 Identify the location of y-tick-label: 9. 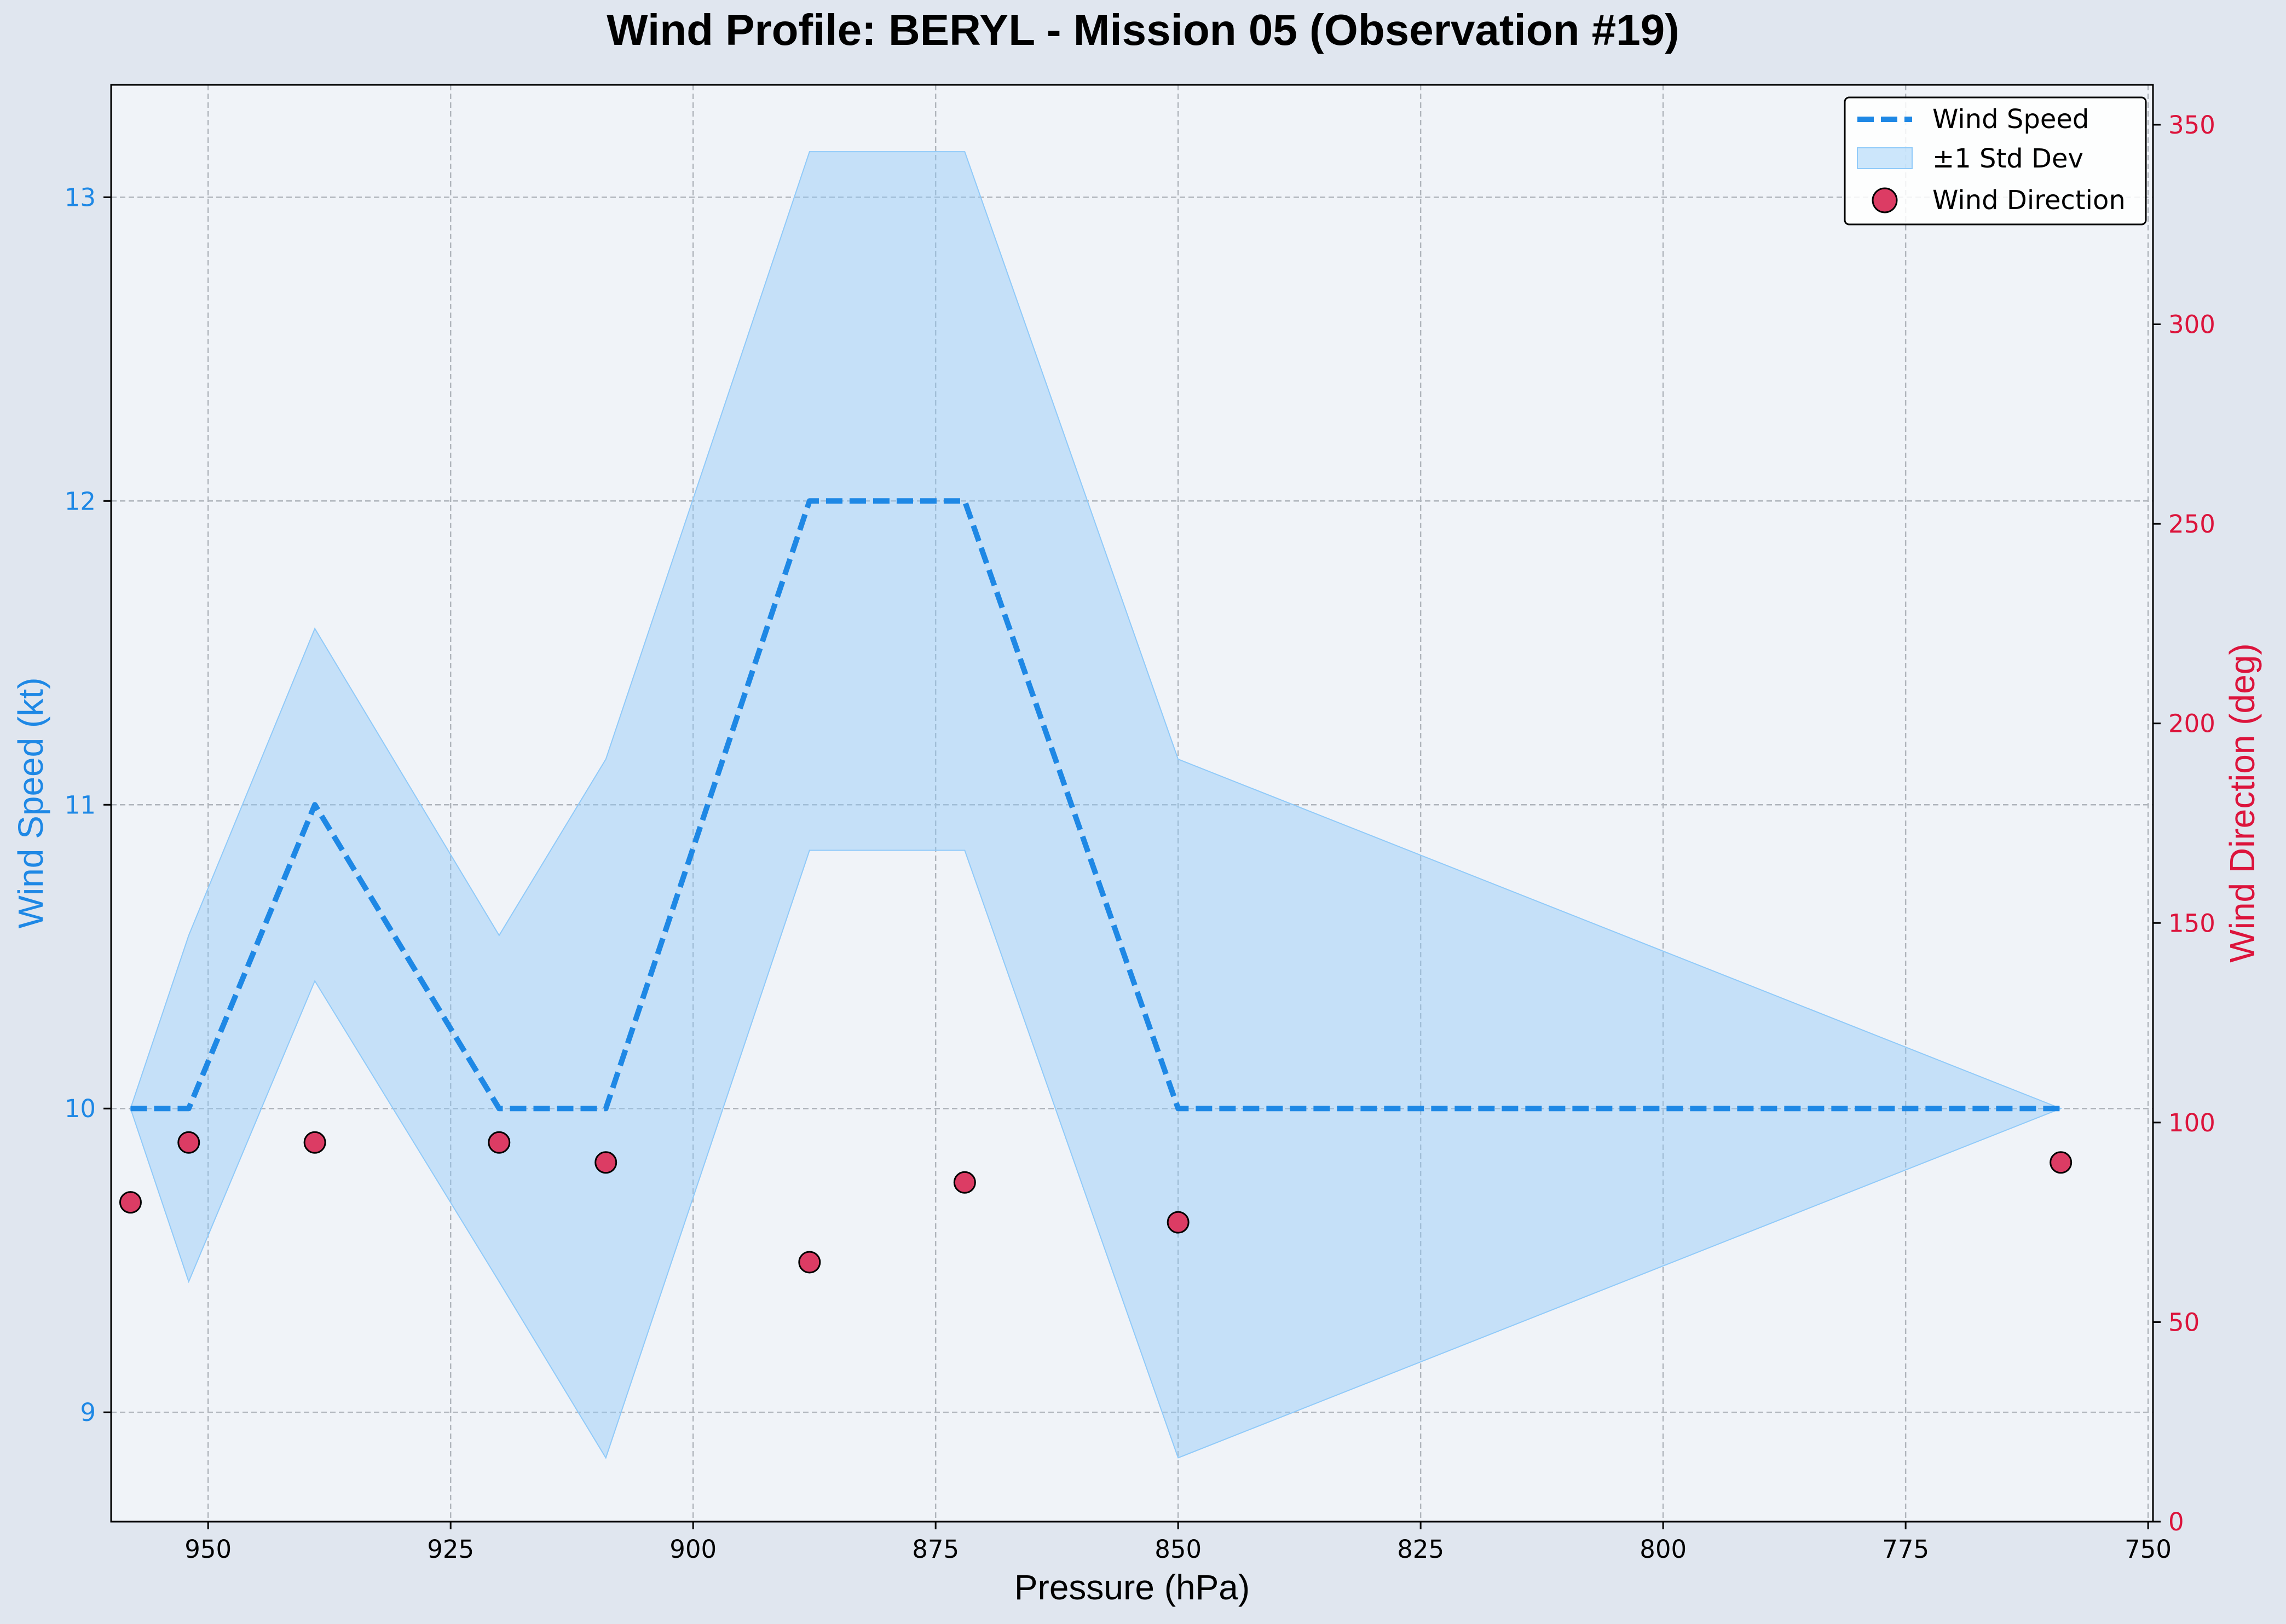
(88, 1412).